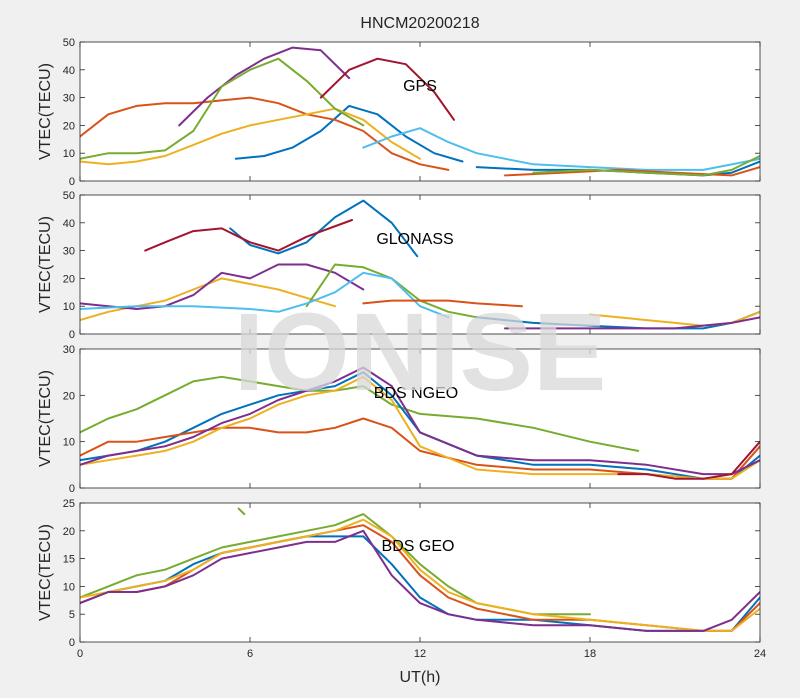  Describe the element at coordinates (69, 504) in the screenshot. I see `y-tick-label: 25` at that location.